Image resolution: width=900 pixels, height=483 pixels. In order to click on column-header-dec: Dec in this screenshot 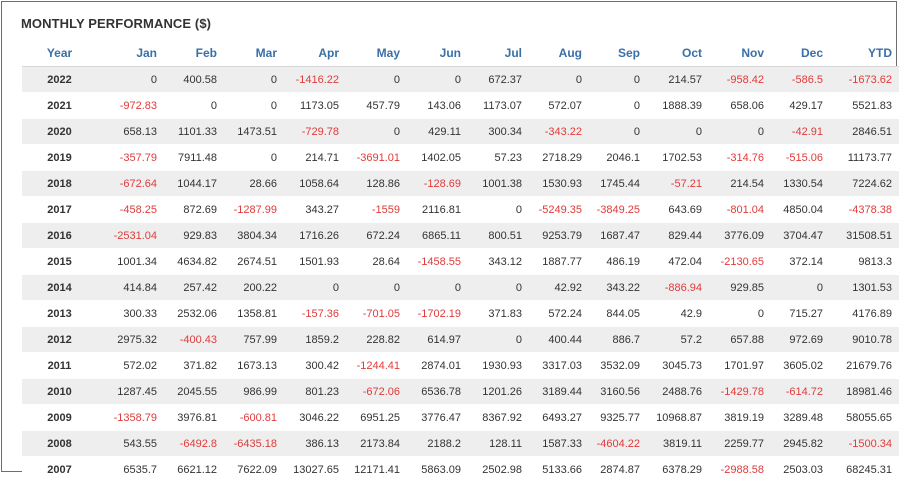, I will do `click(800, 53)`.